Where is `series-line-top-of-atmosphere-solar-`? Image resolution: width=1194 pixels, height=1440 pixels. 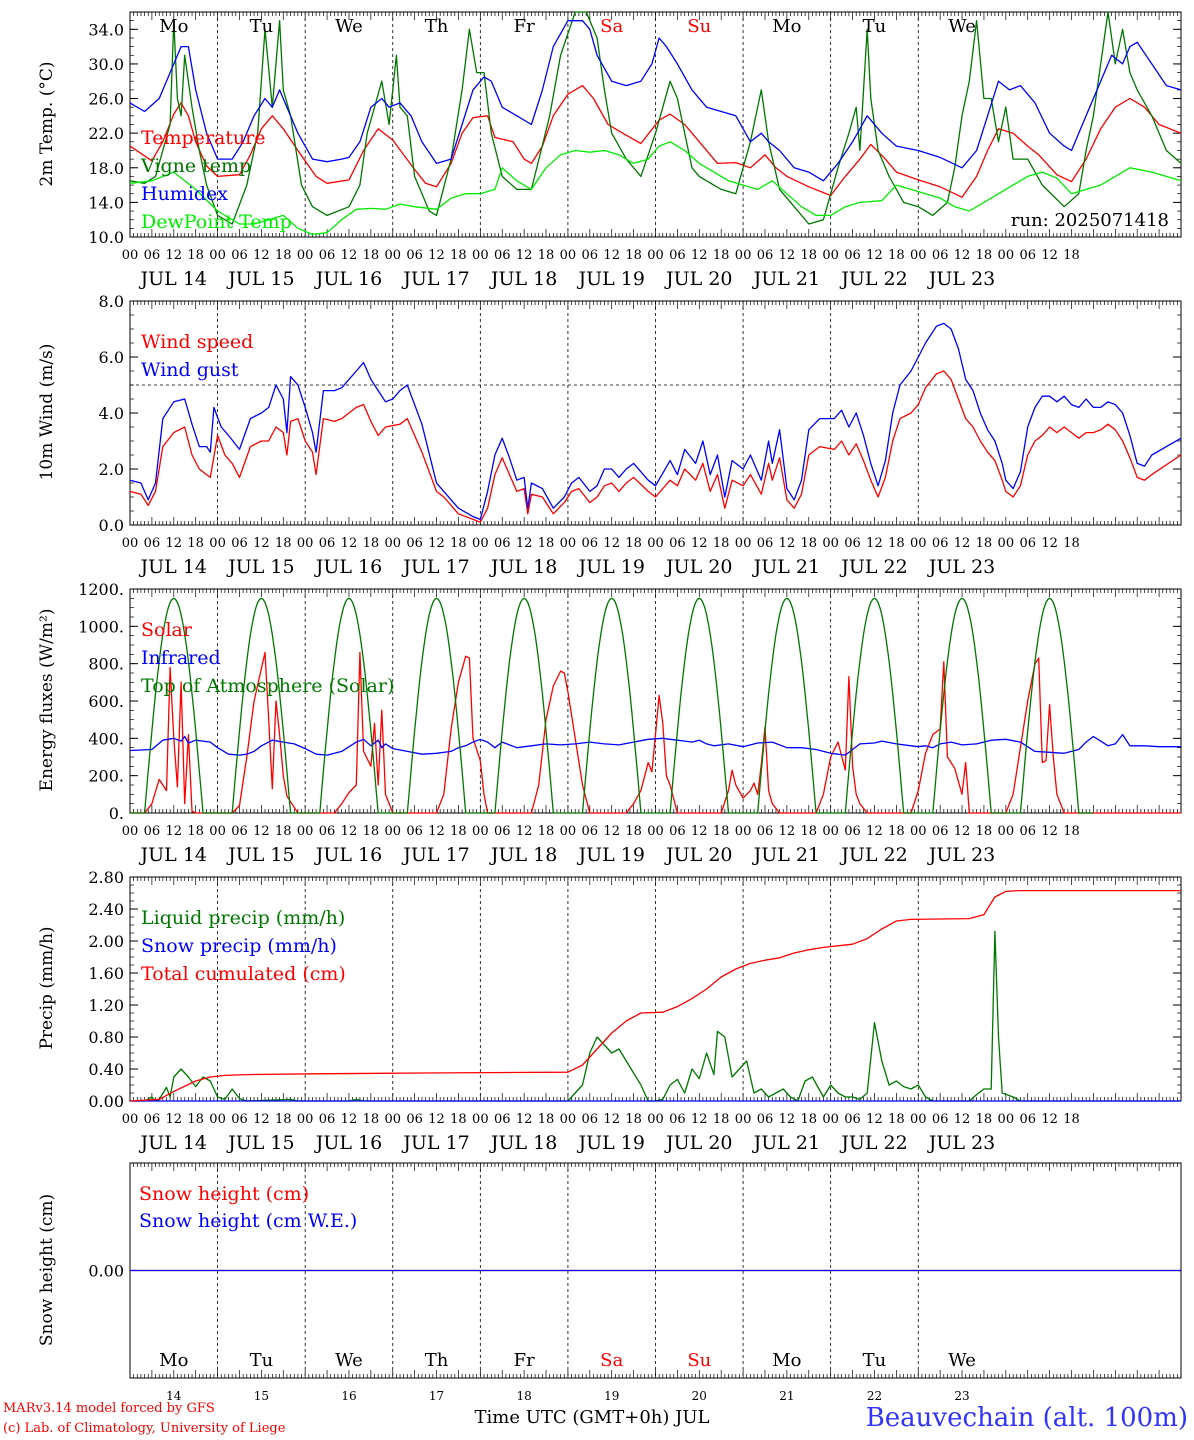
series-line-top-of-atmosphere-solar- is located at coordinates (612, 705).